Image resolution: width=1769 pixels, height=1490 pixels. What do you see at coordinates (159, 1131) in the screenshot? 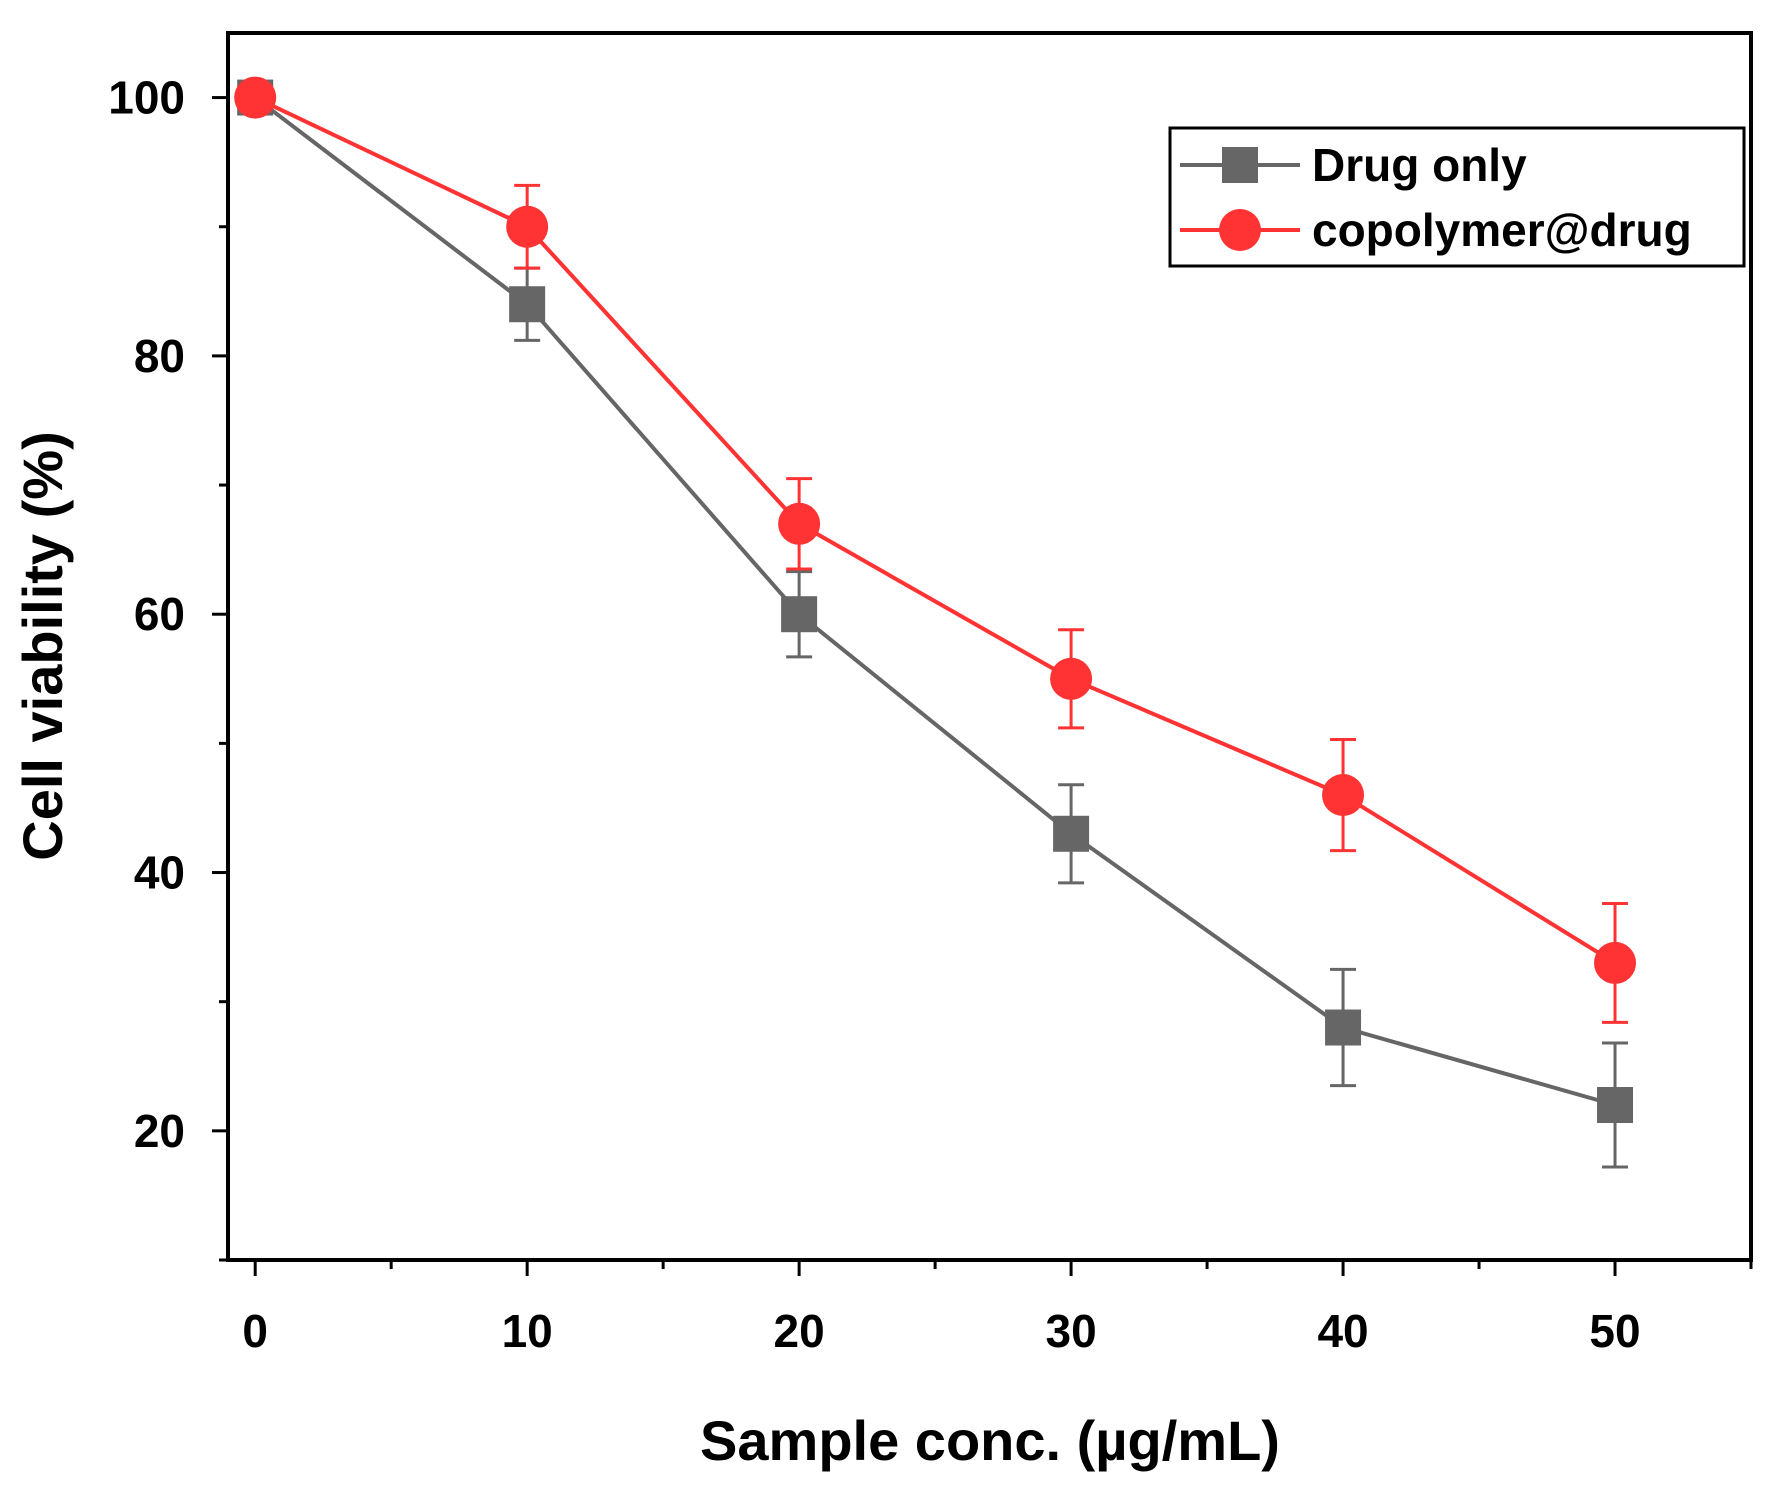
I see `y-tick-label: 20` at bounding box center [159, 1131].